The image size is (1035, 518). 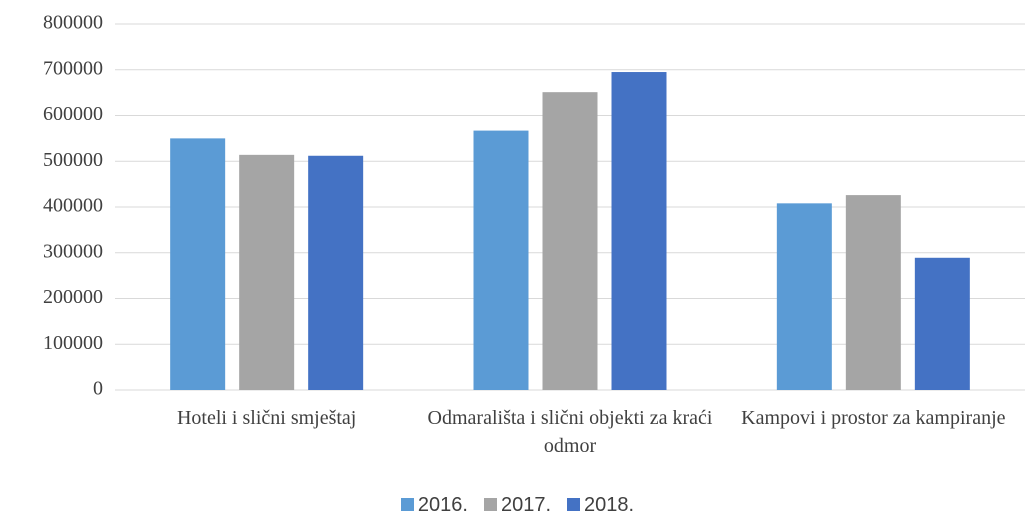 I want to click on x-tick-label: Hoteli i slični smještaj, so click(x=266, y=418).